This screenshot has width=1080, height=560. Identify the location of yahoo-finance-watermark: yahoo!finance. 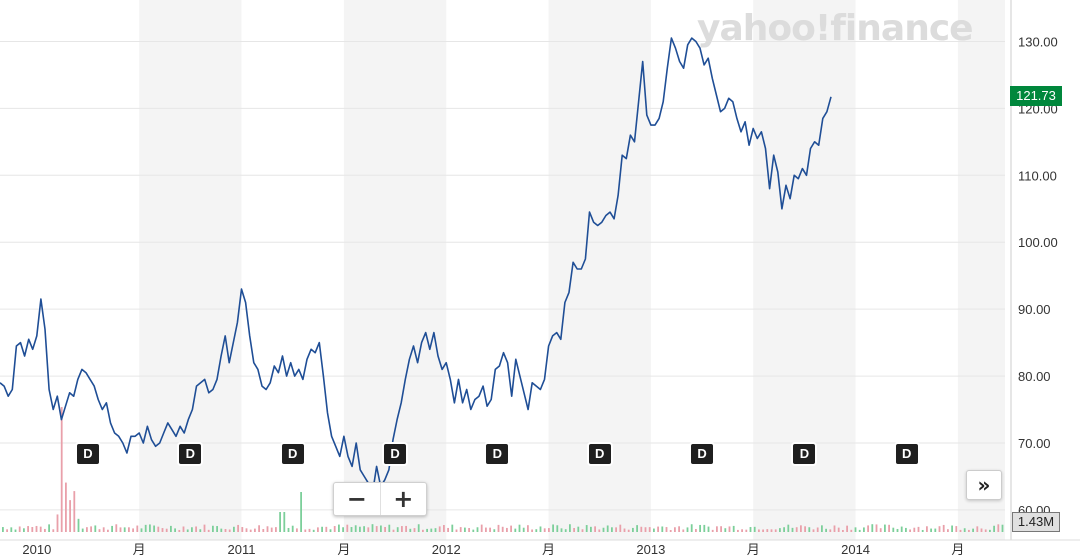
(835, 28).